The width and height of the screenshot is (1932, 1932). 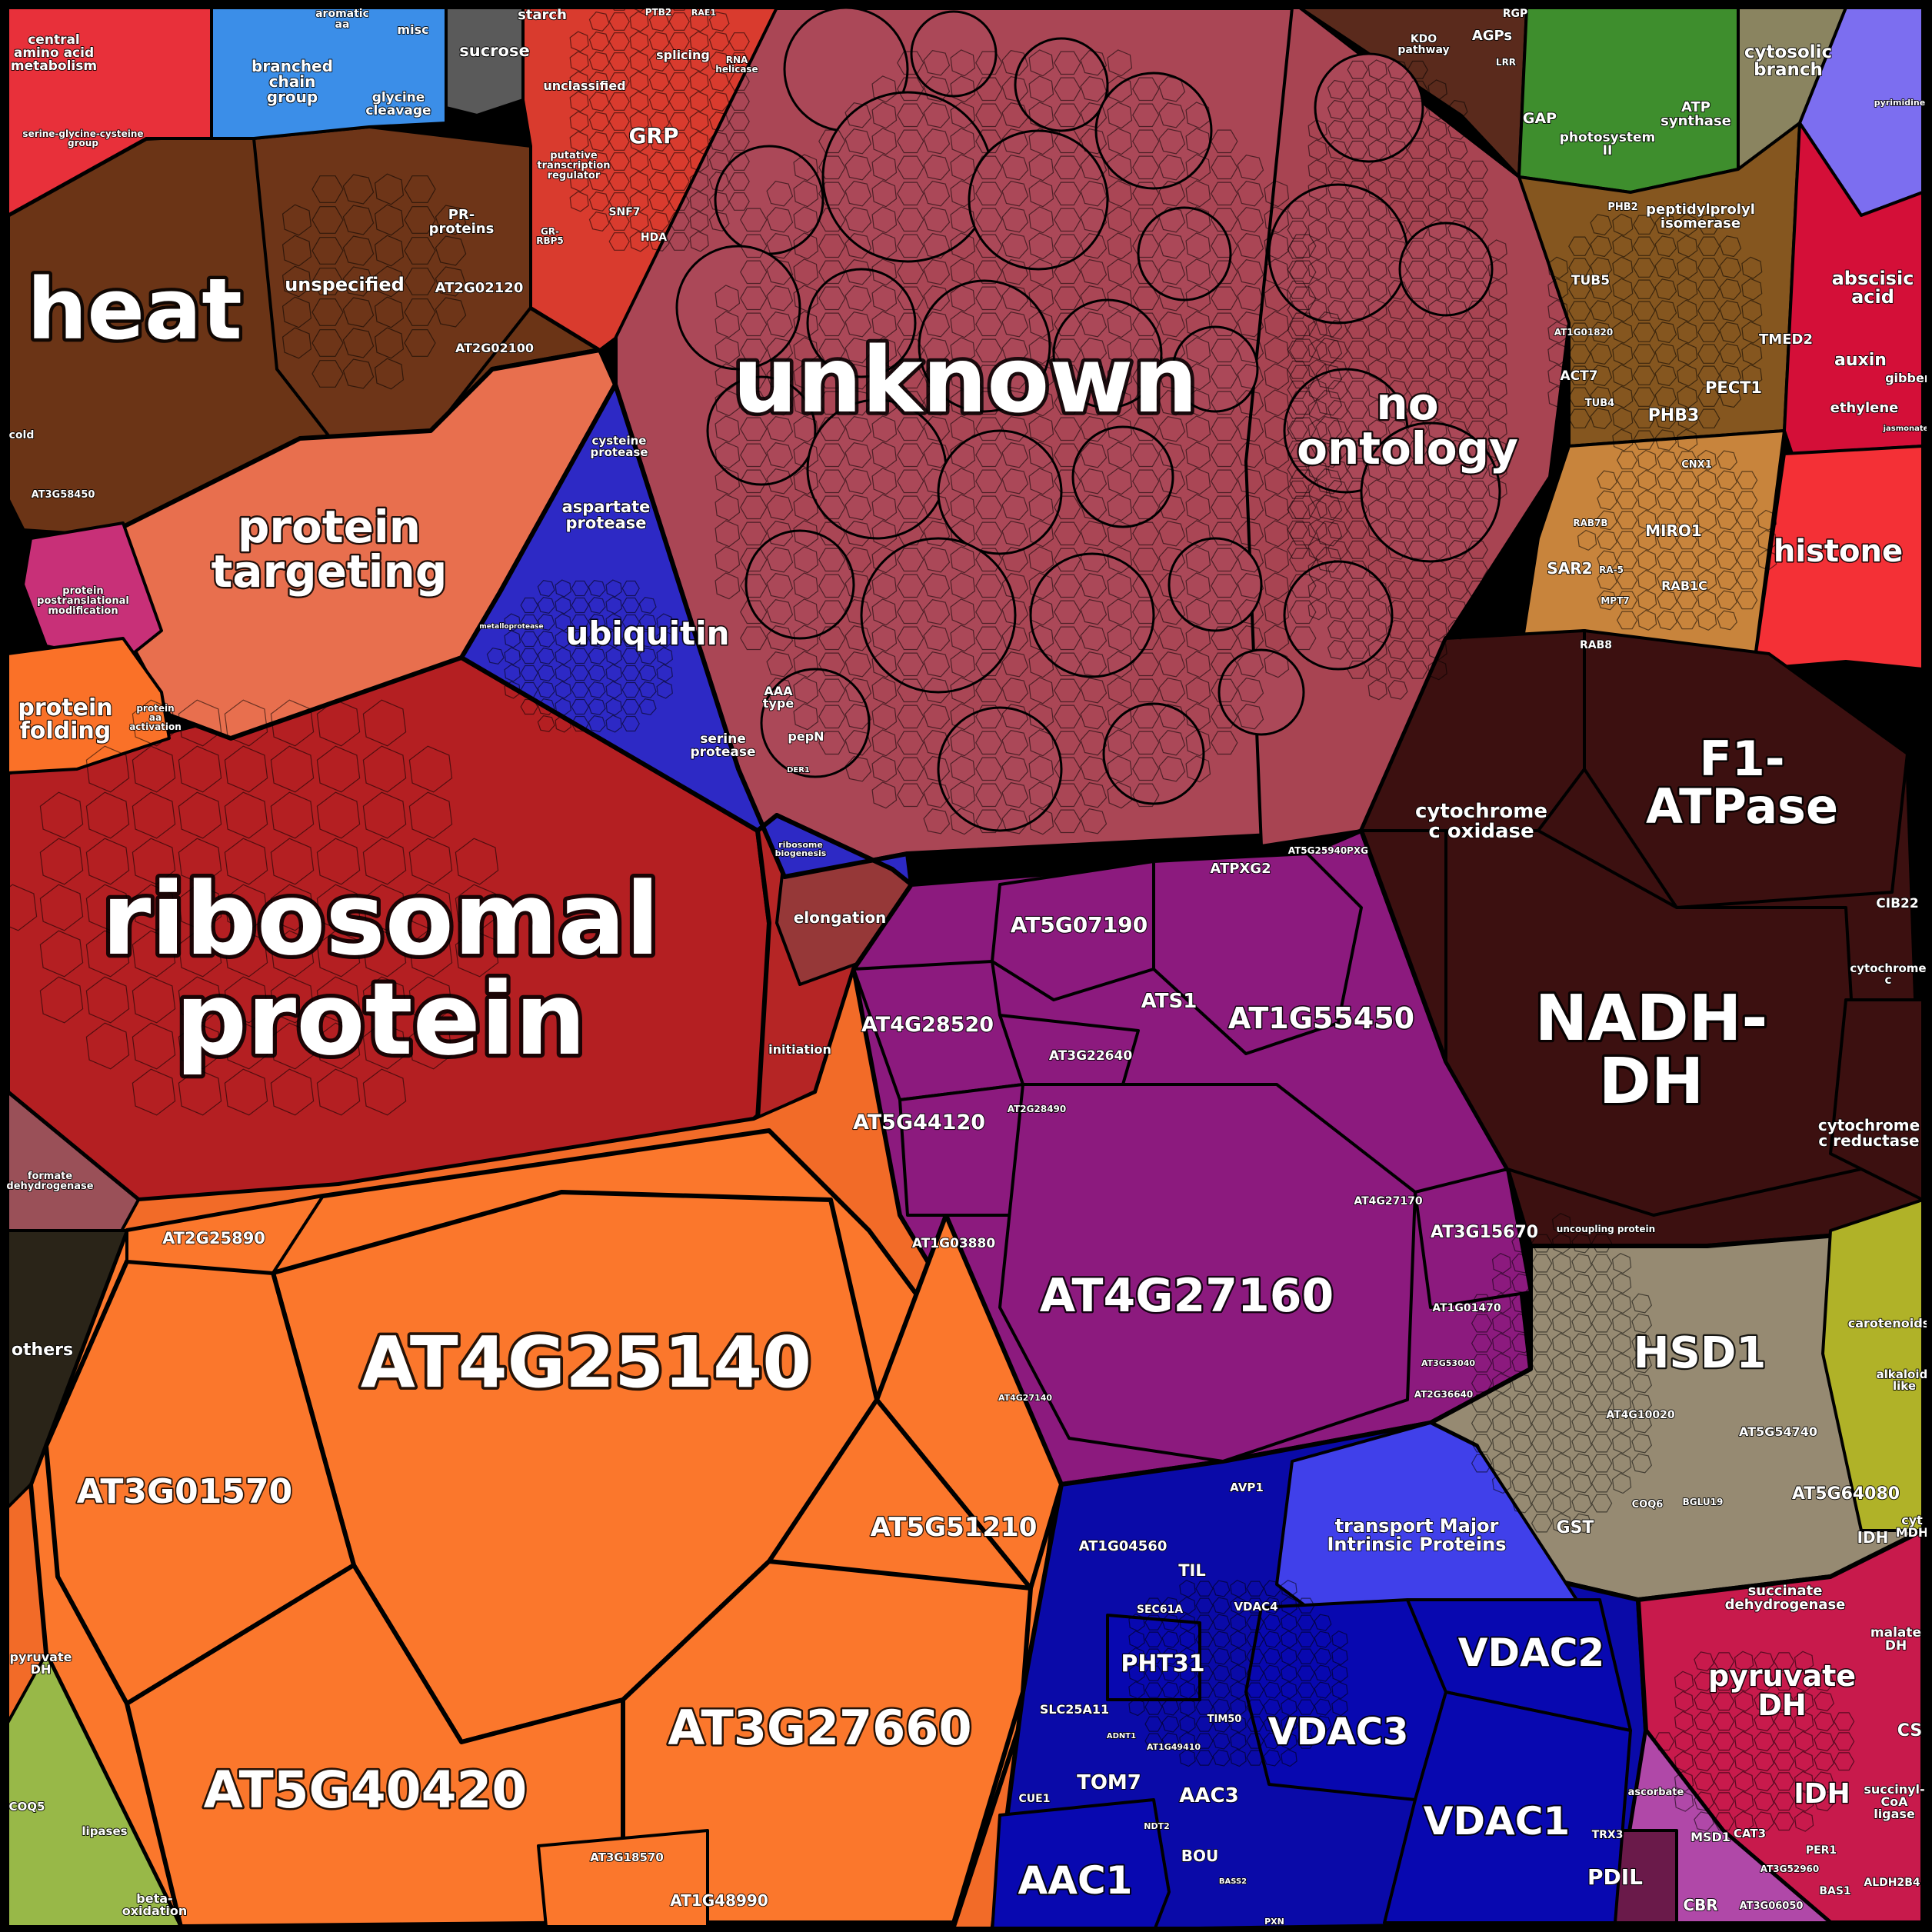 I want to click on label-PDIL: PDIL, so click(x=1615, y=1877).